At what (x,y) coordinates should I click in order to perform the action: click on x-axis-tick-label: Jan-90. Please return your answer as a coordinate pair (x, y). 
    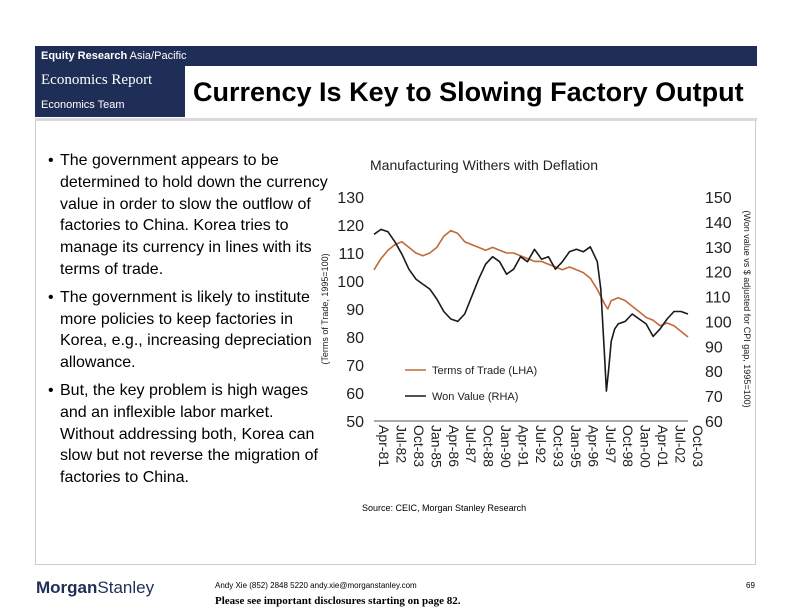
    Looking at the image, I should click on (506, 446).